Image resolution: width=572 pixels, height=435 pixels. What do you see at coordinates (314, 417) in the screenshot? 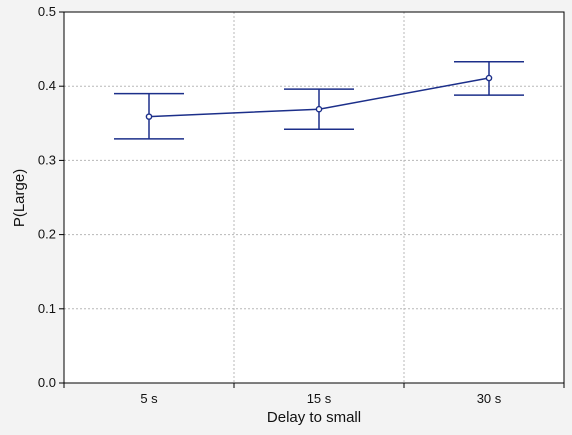
I see `x-axis-title: Delay to small` at bounding box center [314, 417].